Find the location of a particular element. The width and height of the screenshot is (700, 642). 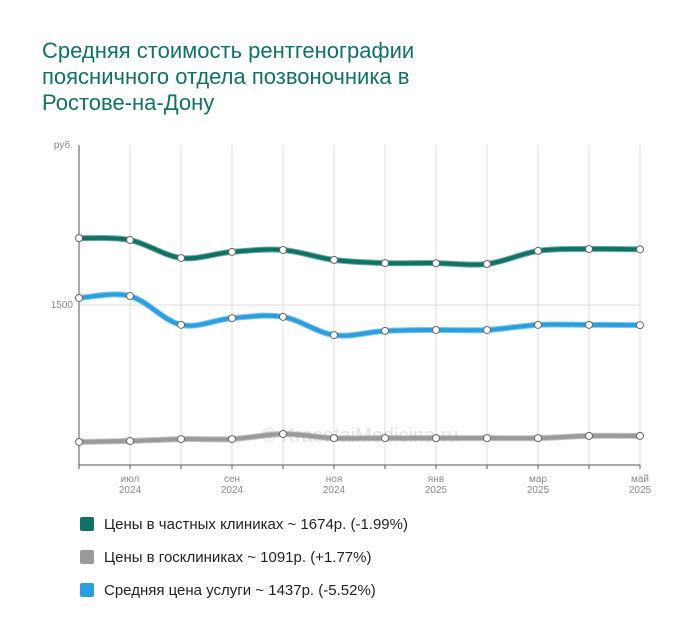

x-tick-label: май 2025 is located at coordinates (640, 485).